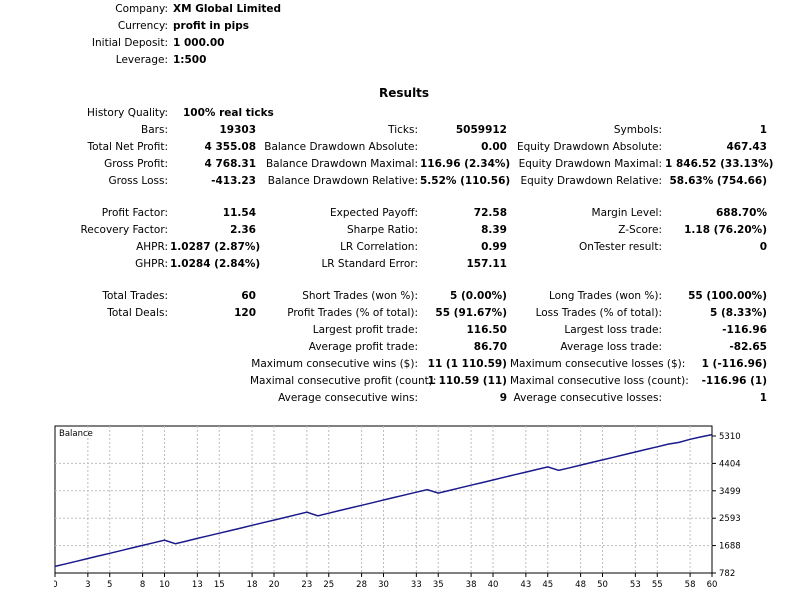 Image resolution: width=809 pixels, height=600 pixels. I want to click on lr-correlation-label: LR Correlation:, so click(379, 247).